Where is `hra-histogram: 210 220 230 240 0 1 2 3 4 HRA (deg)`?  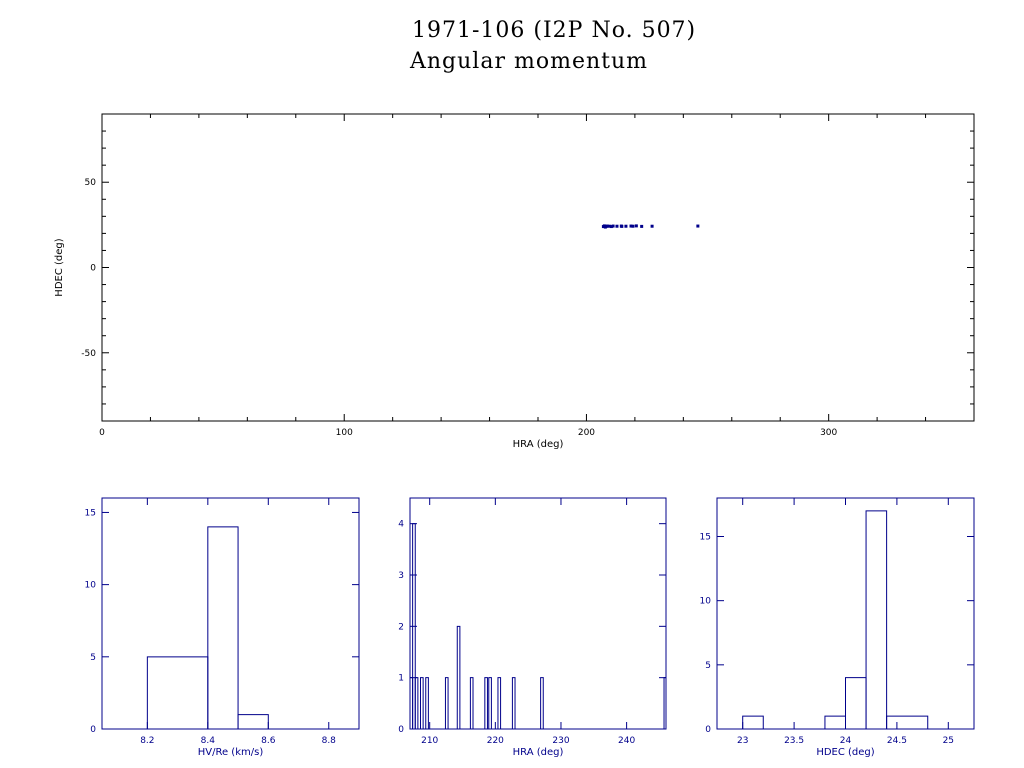
hra-histogram: 210 220 230 240 0 1 2 3 4 HRA (deg) is located at coordinates (532, 627).